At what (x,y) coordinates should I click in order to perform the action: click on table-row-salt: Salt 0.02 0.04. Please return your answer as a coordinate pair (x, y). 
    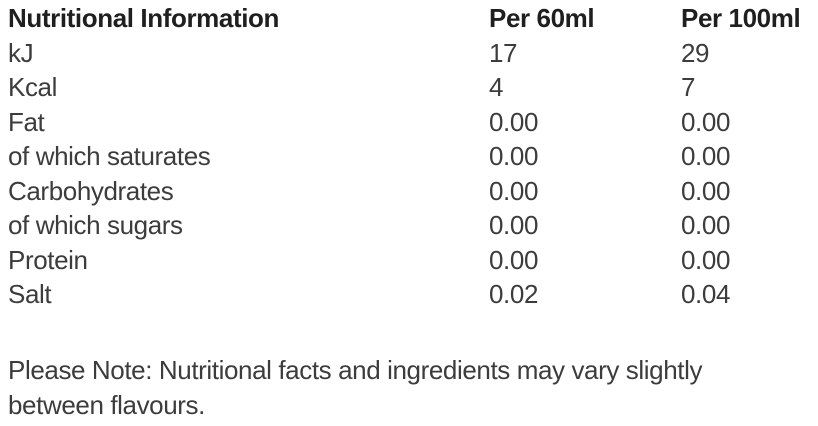
    Looking at the image, I should click on (408, 294).